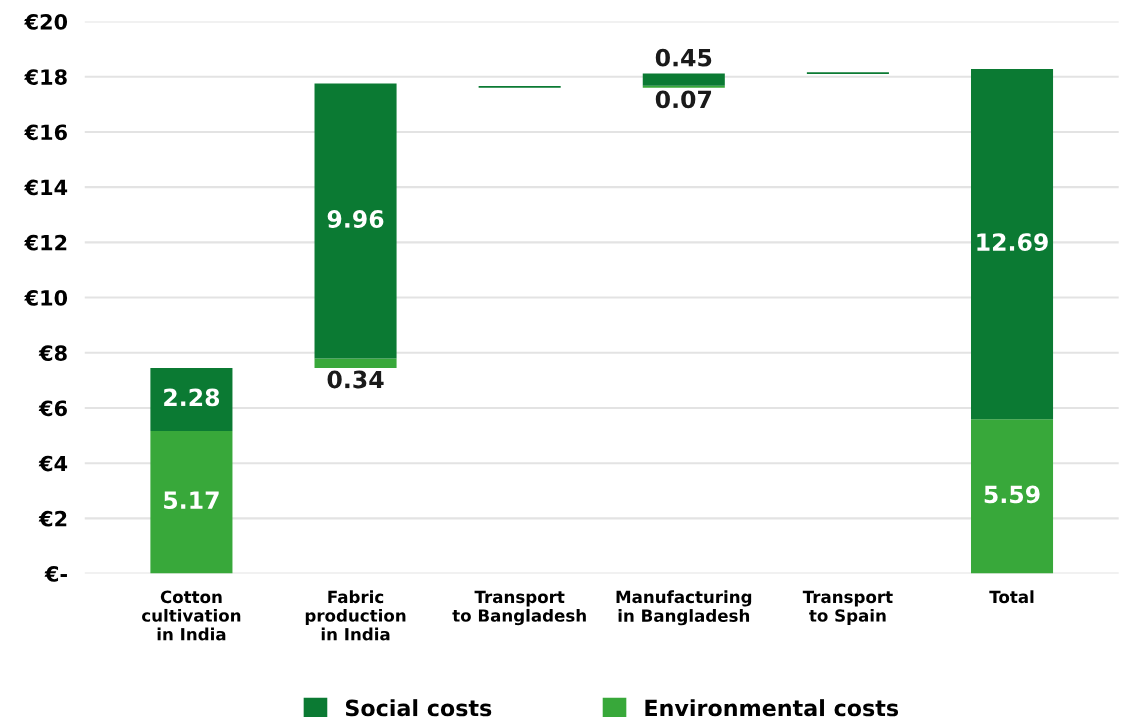 Image resolution: width=1130 pixels, height=717 pixels. What do you see at coordinates (46, 21) in the screenshot?
I see `y-tick-label: €20` at bounding box center [46, 21].